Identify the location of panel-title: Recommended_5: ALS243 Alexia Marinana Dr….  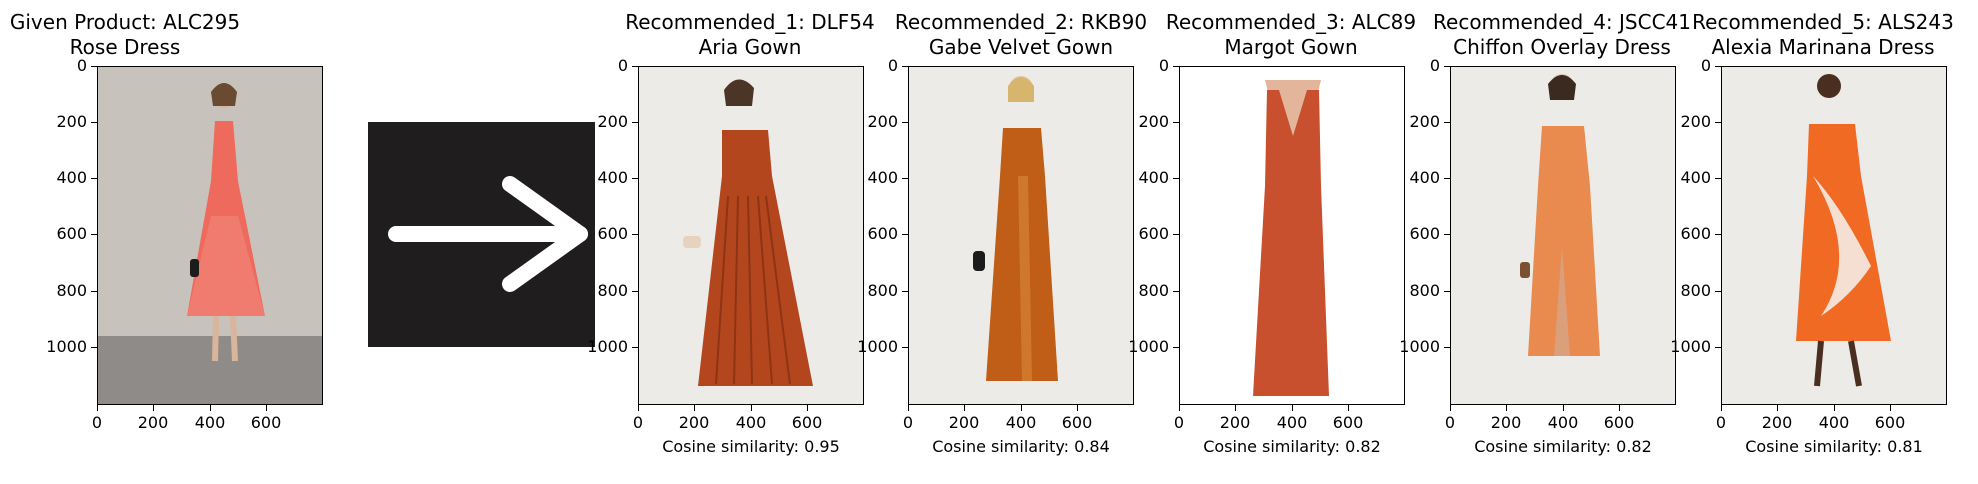
(1823, 35).